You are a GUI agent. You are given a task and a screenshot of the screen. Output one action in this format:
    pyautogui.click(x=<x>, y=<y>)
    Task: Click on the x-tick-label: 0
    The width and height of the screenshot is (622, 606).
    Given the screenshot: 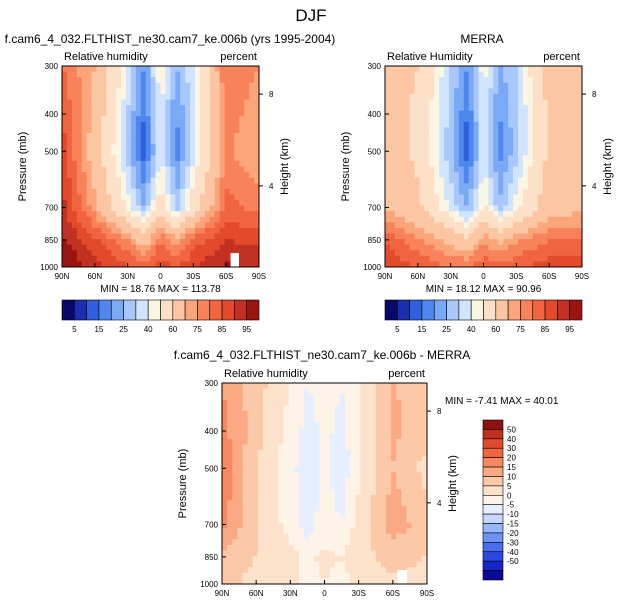 What is the action you would take?
    pyautogui.click(x=483, y=276)
    